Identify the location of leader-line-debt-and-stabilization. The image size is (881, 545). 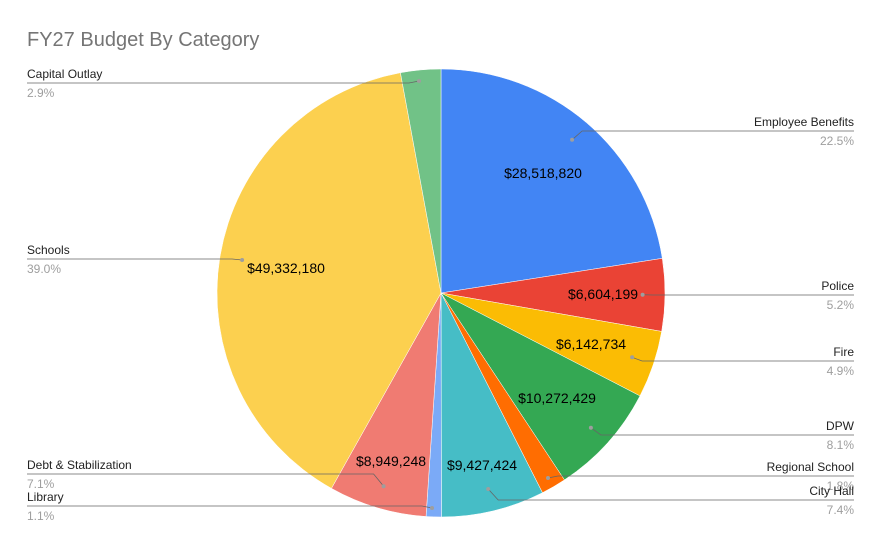
(205, 480).